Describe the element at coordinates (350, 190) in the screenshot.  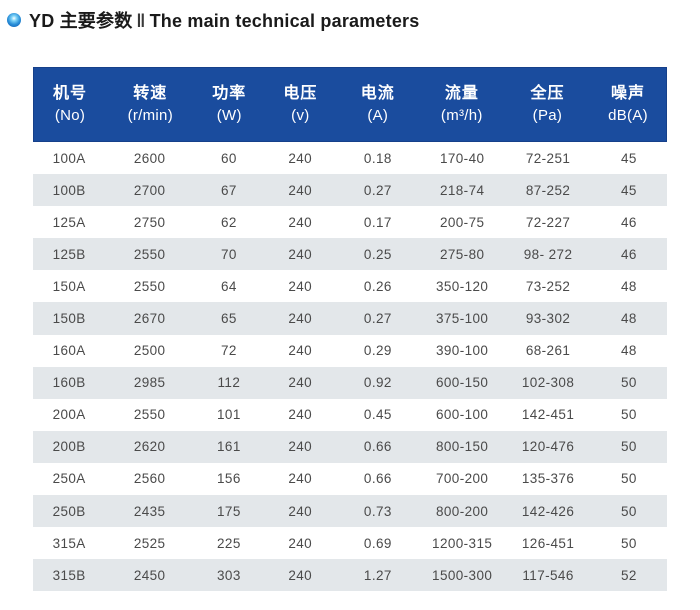
I see `table-row: 100B 2700 67 240 0.27 218-74 87-252 45` at that location.